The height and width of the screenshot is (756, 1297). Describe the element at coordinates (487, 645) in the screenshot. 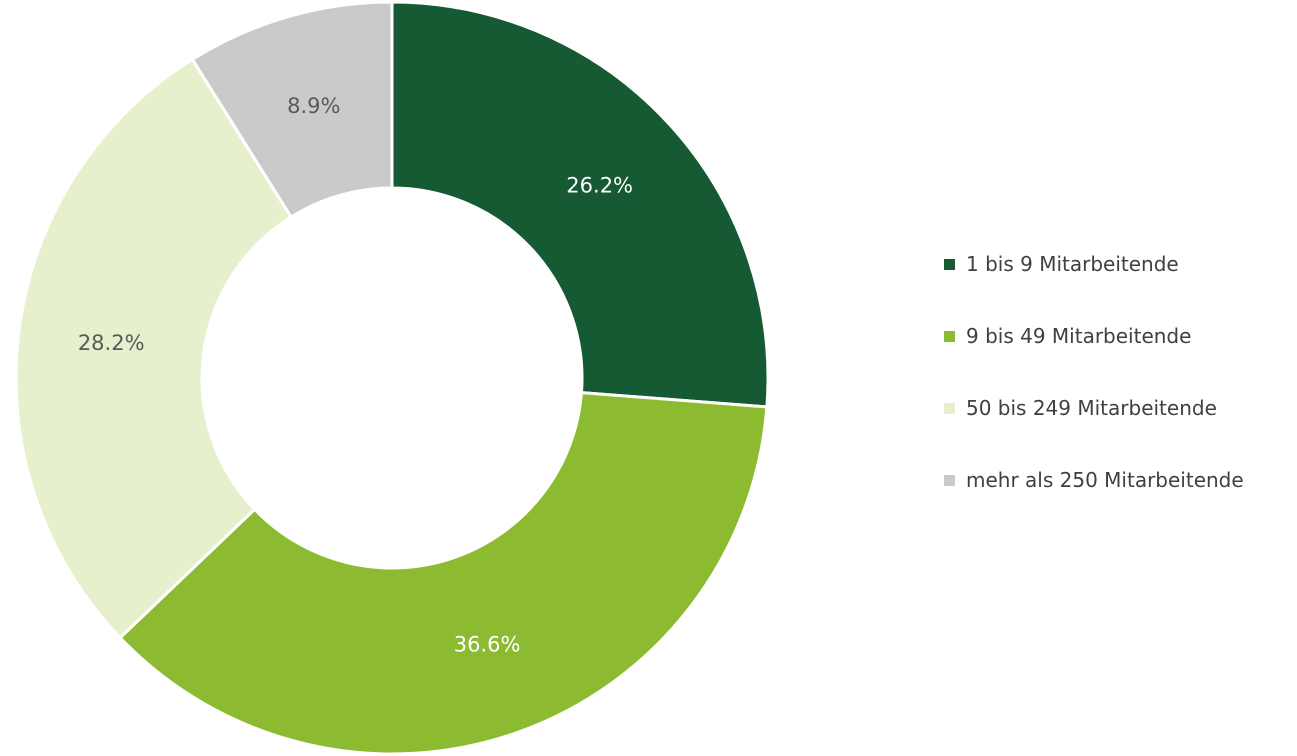

I see `data-label: 36.6%` at that location.